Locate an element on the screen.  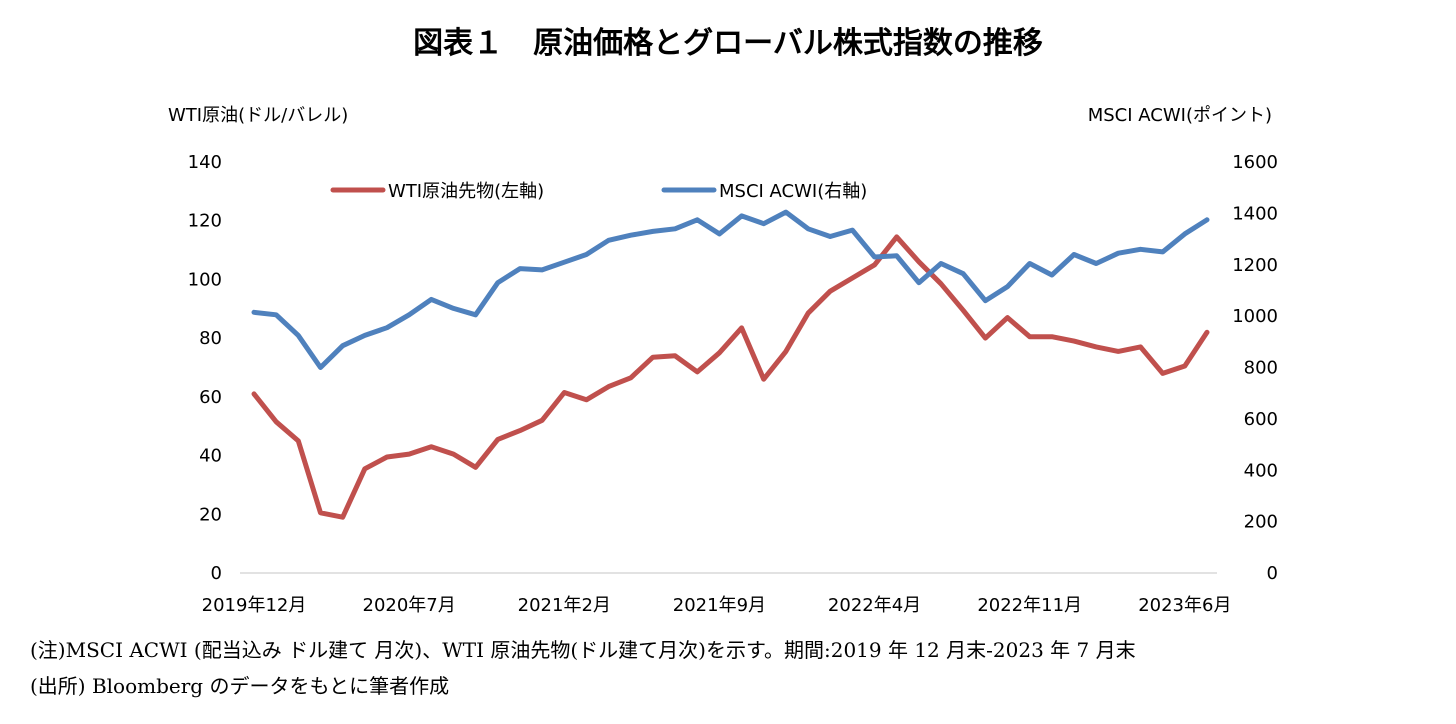
x-tick-label: 2020年7月 is located at coordinates (409, 605).